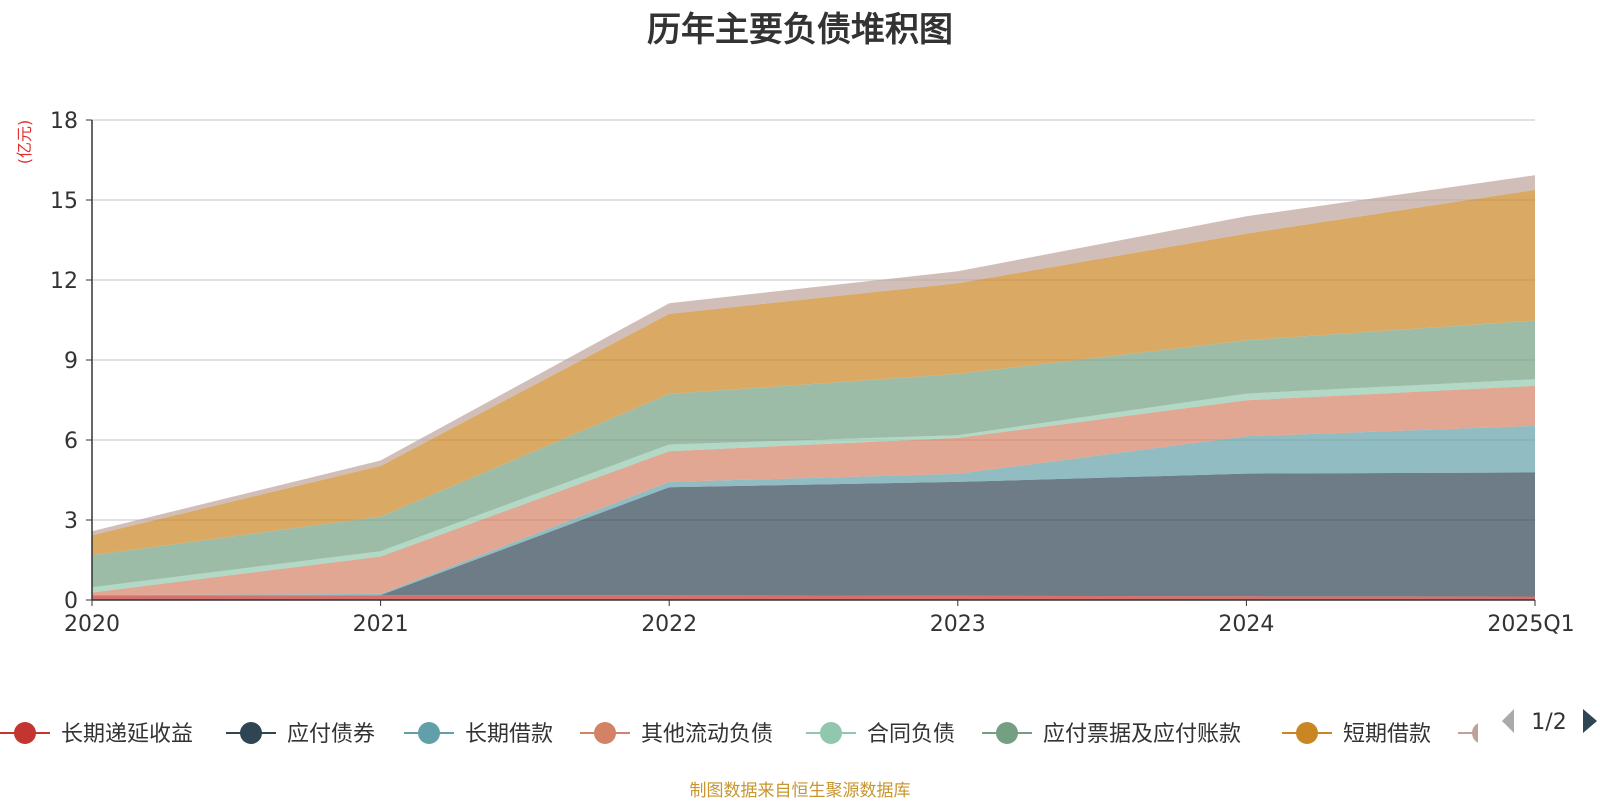 The image size is (1600, 801). I want to click on legend: 长期递延收益 应付债券 长期借款 其他流动负债 合同负债 应付票据及应付账款 短期借款 其他, so click(781, 734).